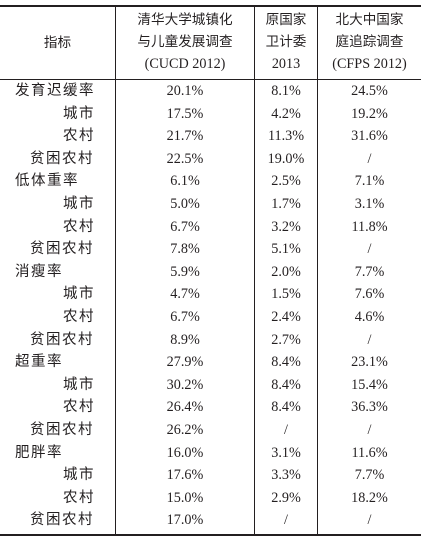 The width and height of the screenshot is (421, 542). Describe the element at coordinates (210, 159) in the screenshot. I see `table-row: 贫困农村 22.5% 19.0% /` at that location.